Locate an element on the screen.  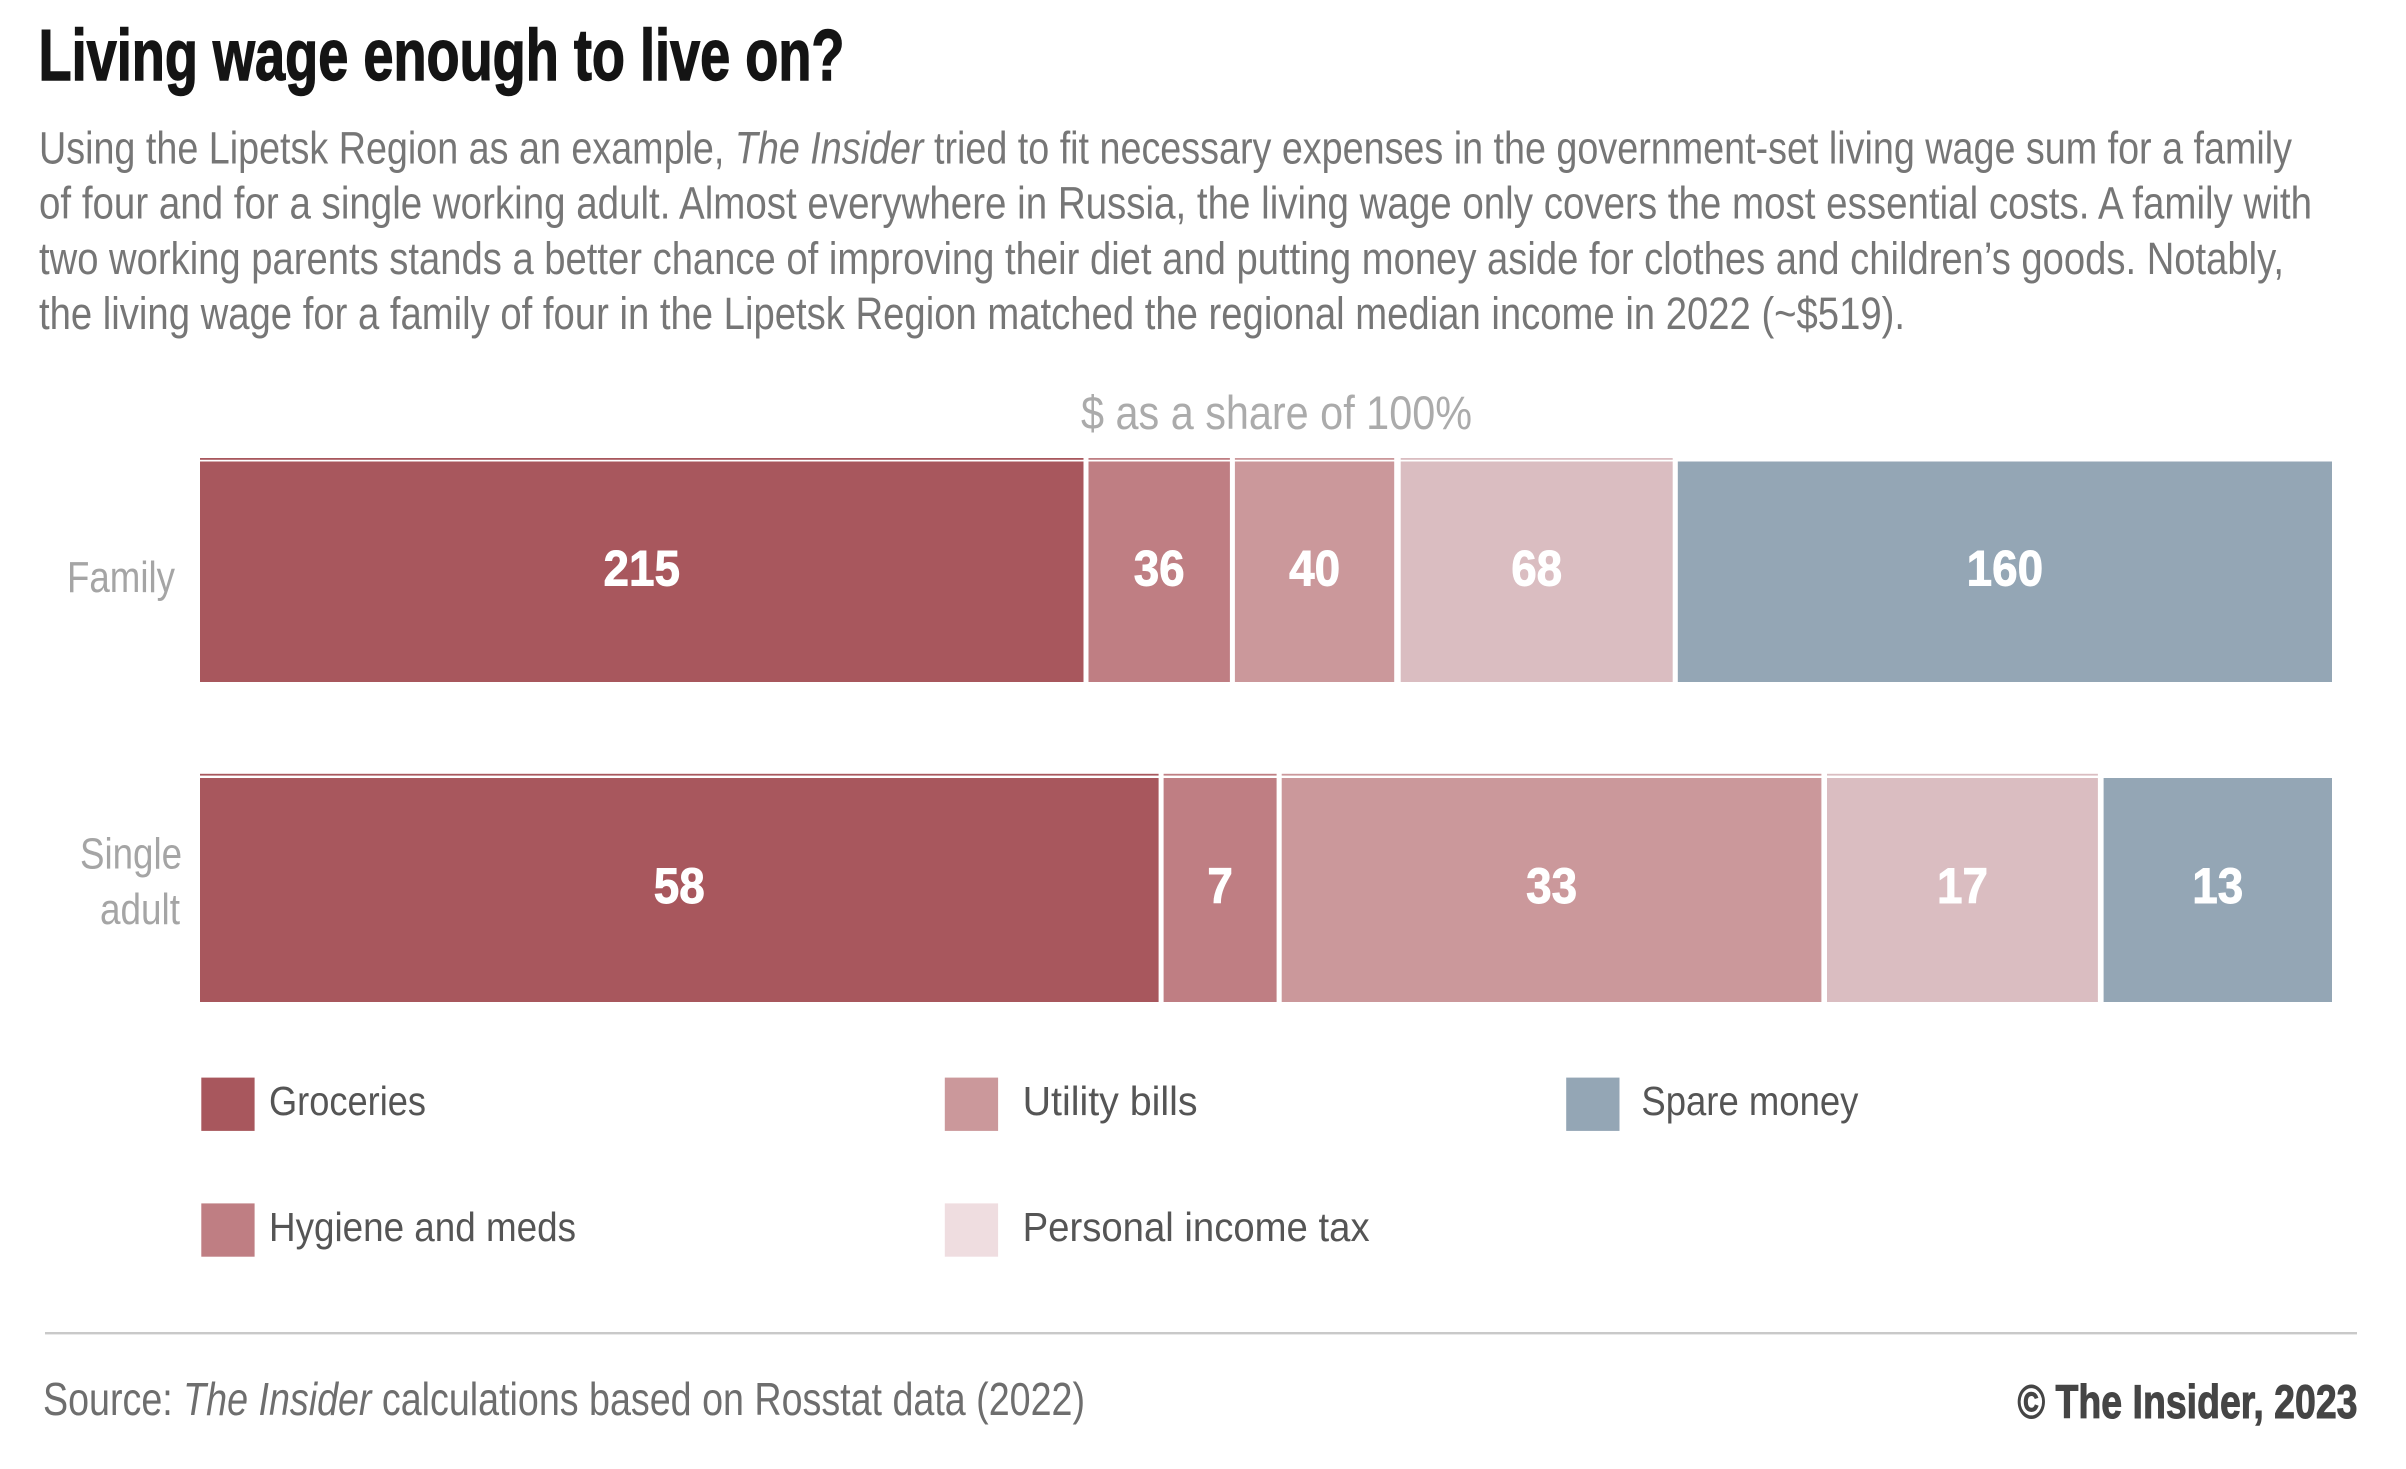
svg-text: 13 is located at coordinates (2217, 886).